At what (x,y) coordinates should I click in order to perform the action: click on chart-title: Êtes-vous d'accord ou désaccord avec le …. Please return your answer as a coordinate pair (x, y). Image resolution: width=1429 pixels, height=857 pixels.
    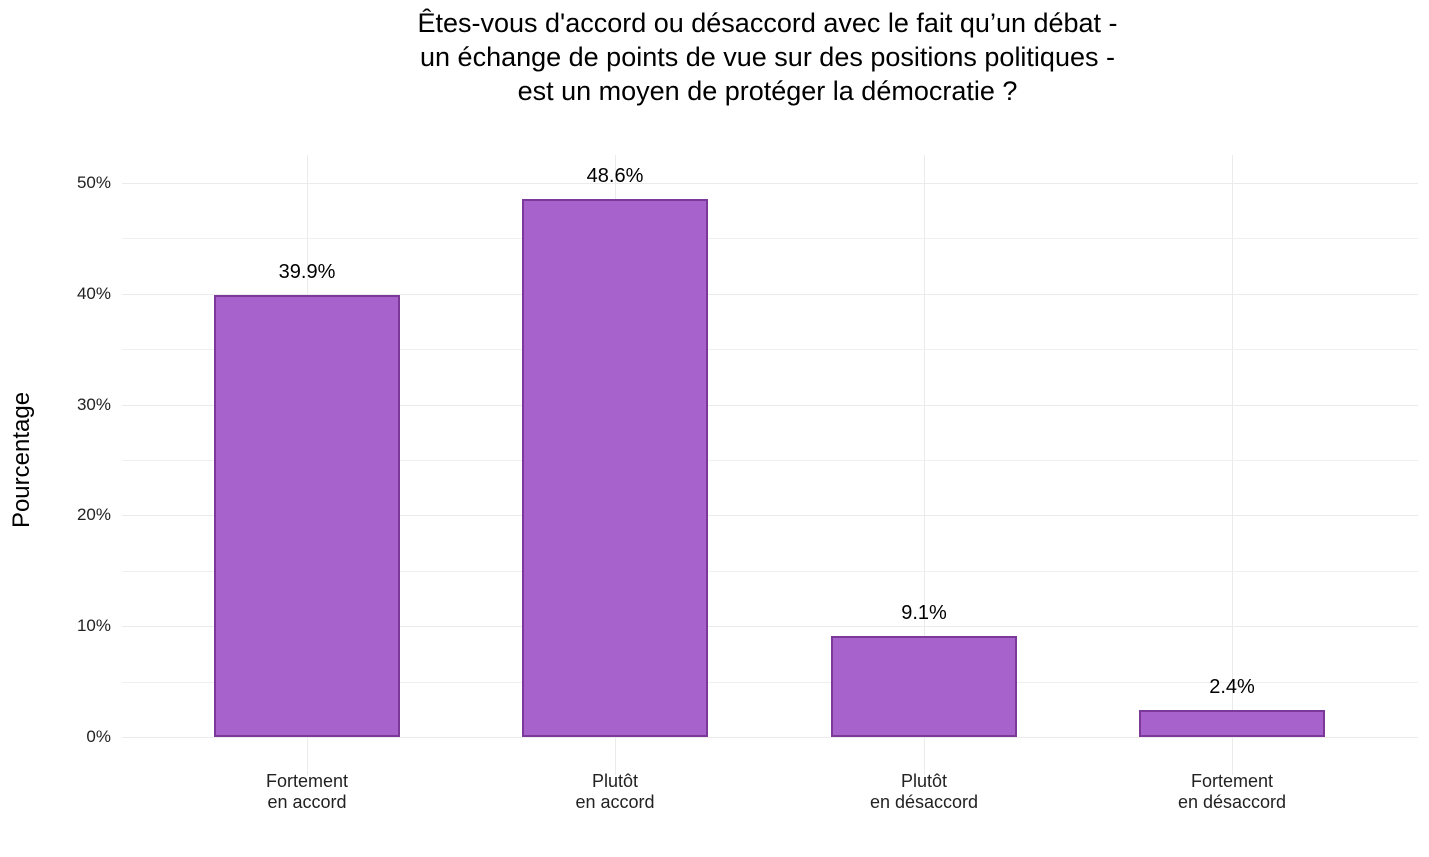
    Looking at the image, I should click on (714, 57).